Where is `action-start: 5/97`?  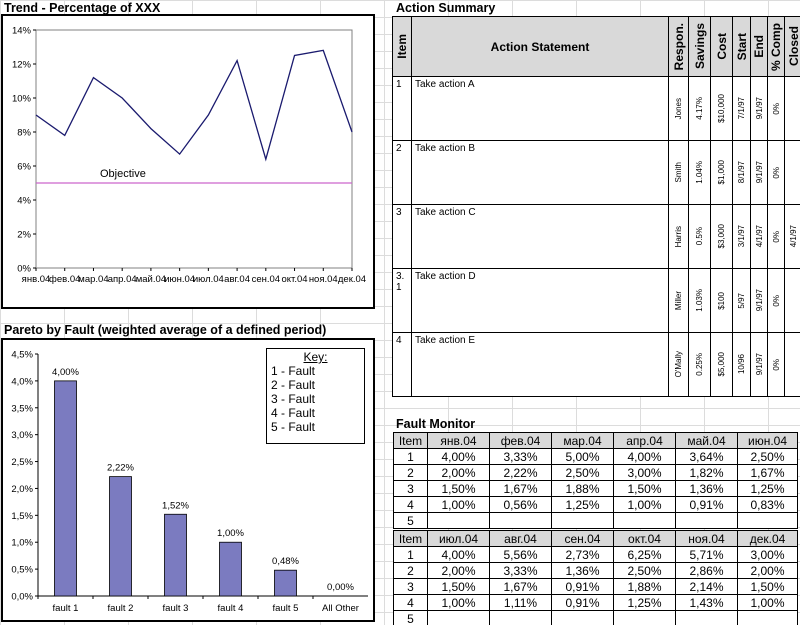 action-start: 5/97 is located at coordinates (741, 300).